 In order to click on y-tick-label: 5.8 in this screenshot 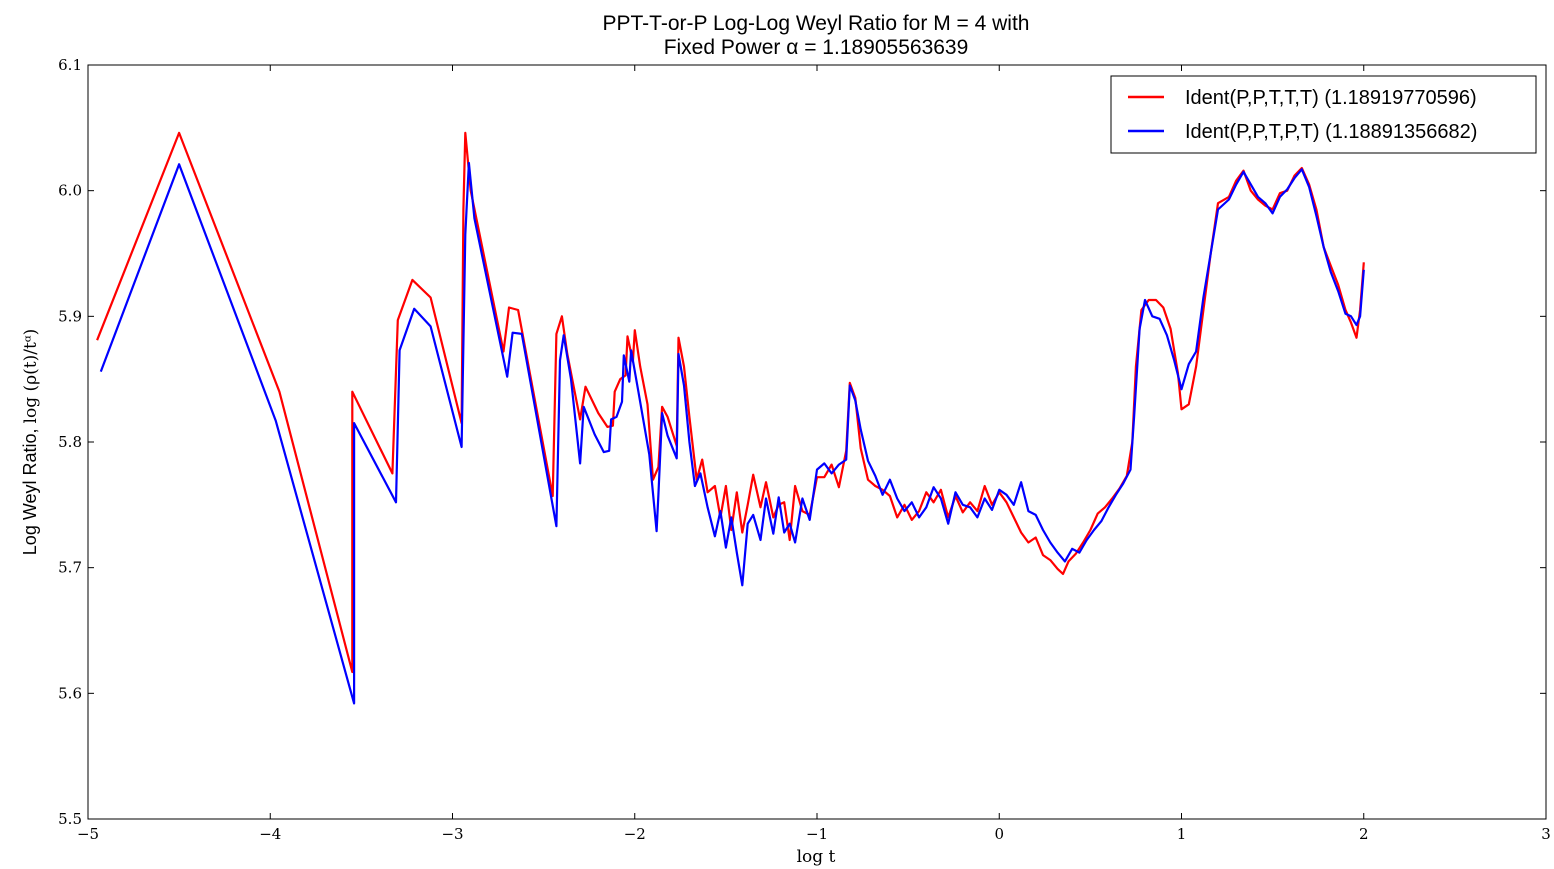, I will do `click(70, 442)`.